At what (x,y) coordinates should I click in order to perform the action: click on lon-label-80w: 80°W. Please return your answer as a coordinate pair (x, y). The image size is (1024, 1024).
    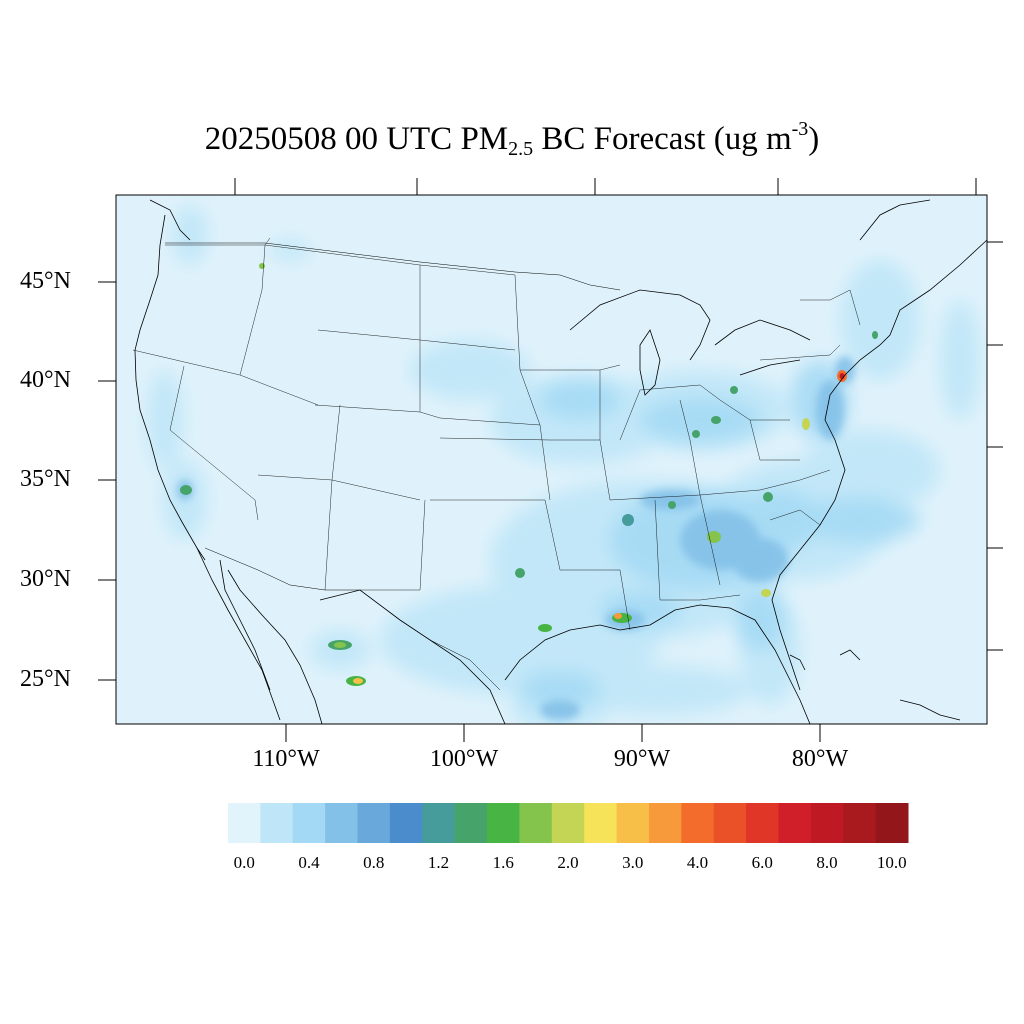
    Looking at the image, I should click on (820, 759).